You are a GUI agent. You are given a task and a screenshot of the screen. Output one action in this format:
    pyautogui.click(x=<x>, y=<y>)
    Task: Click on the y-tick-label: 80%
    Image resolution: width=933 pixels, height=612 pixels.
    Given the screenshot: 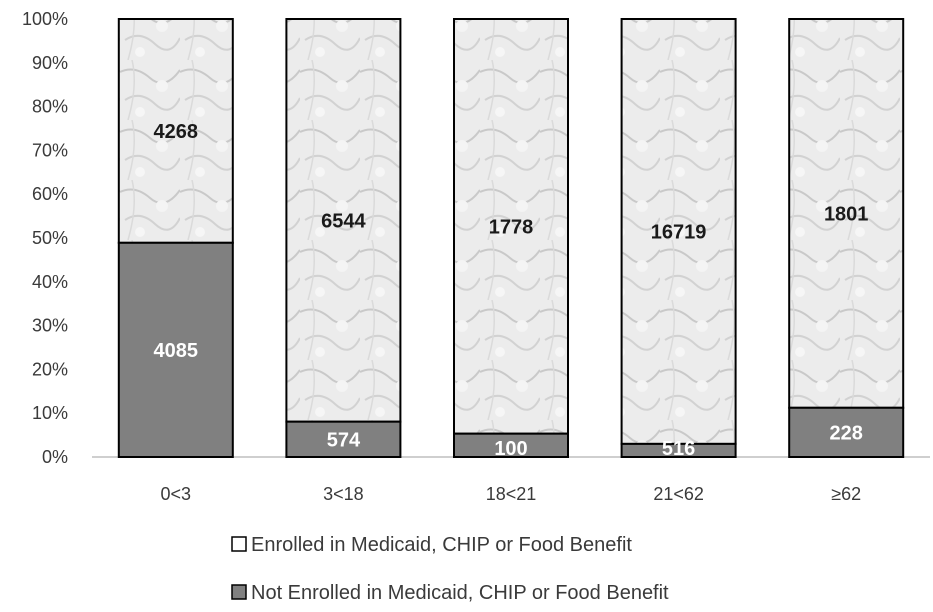 What is the action you would take?
    pyautogui.click(x=50, y=107)
    